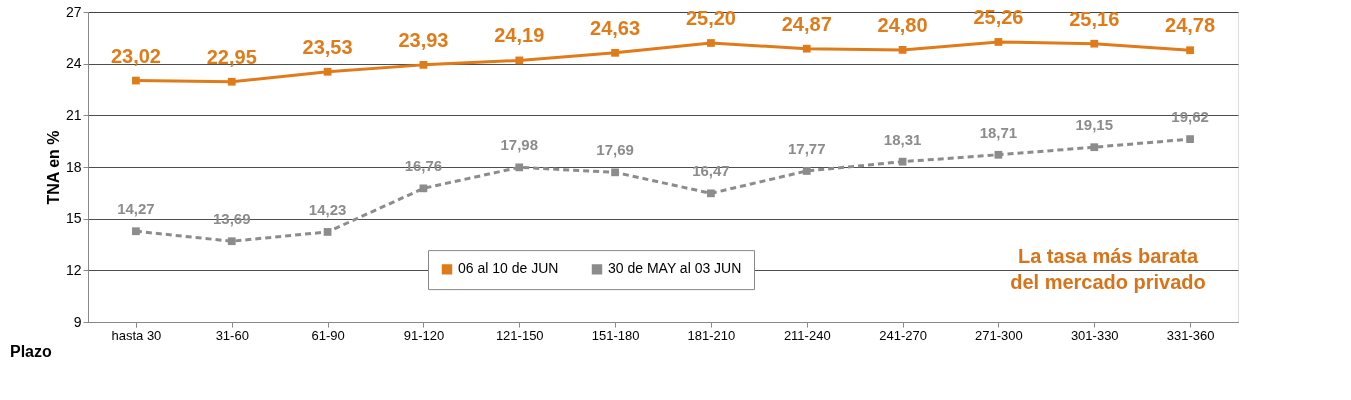  Describe the element at coordinates (998, 132) in the screenshot. I see `data-label: 18,71` at that location.